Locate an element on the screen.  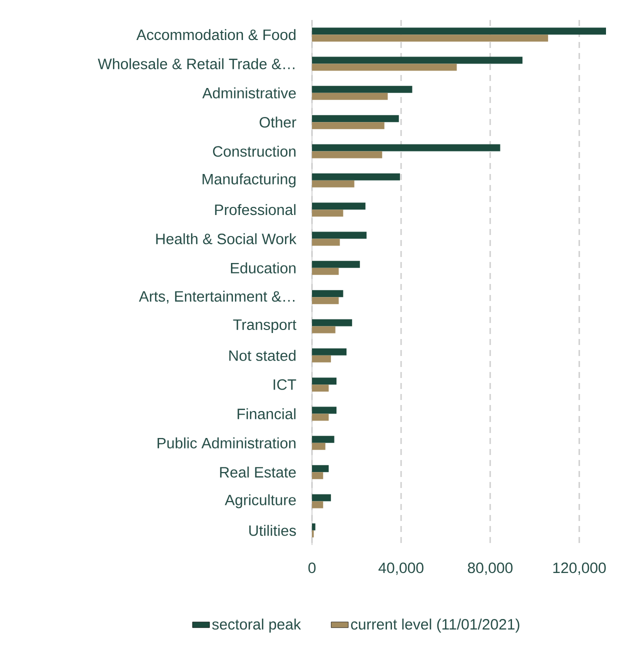
x-tick-label: 80,000 is located at coordinates (490, 568).